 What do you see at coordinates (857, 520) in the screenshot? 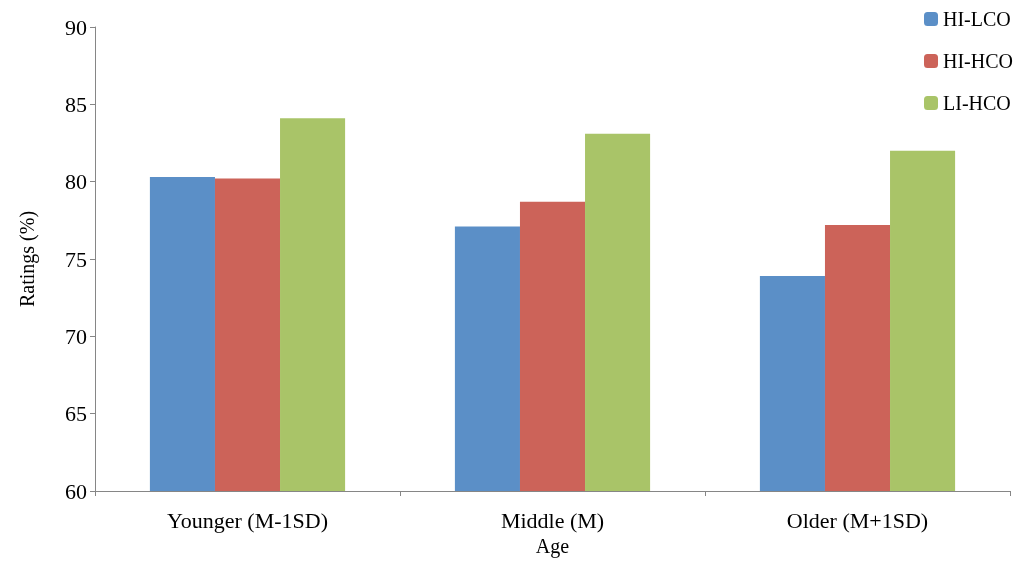
I see `x-tick-label: Older (M+1SD)` at bounding box center [857, 520].